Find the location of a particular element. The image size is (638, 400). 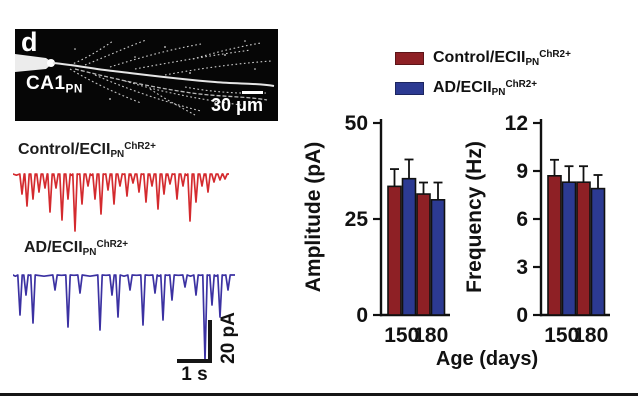

control-trace is located at coordinates (121, 202).